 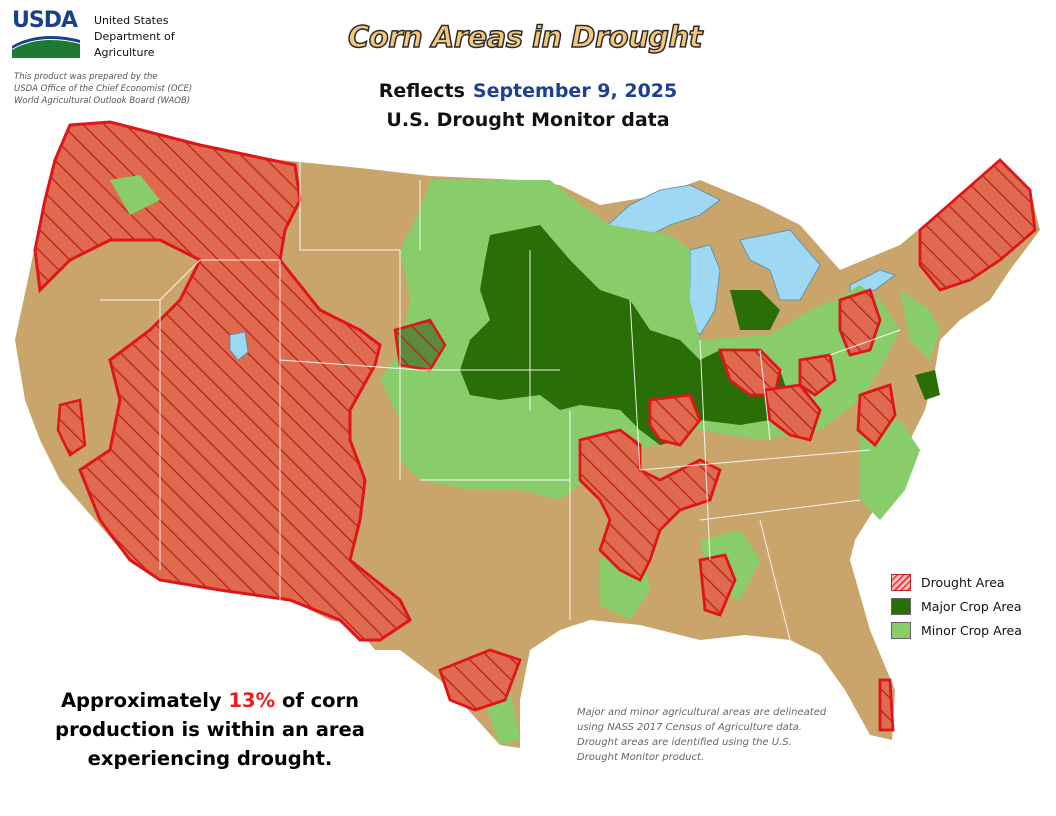 I want to click on summary-line-1: Approximately 13% of corn, so click(x=210, y=700).